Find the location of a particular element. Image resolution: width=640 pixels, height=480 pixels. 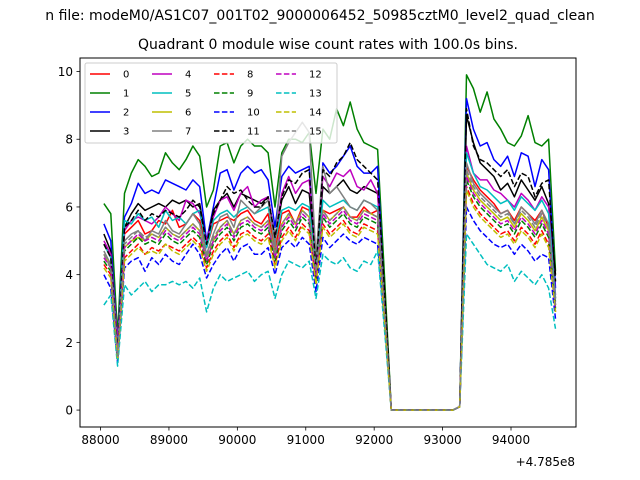

legend-label-3: 3 is located at coordinates (126, 132).